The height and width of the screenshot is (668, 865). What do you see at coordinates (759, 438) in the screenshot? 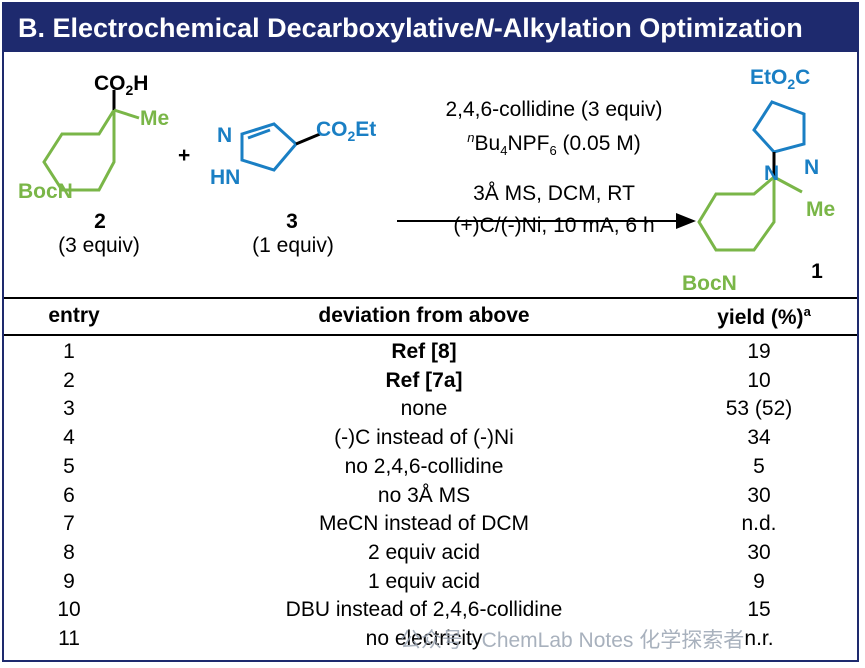
I see `yield-cell: 34` at bounding box center [759, 438].